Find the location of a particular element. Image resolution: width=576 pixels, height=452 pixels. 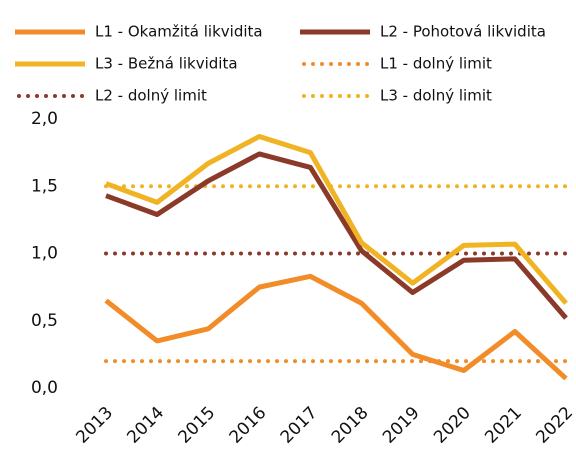

x-tick-label: 2014 is located at coordinates (145, 425).